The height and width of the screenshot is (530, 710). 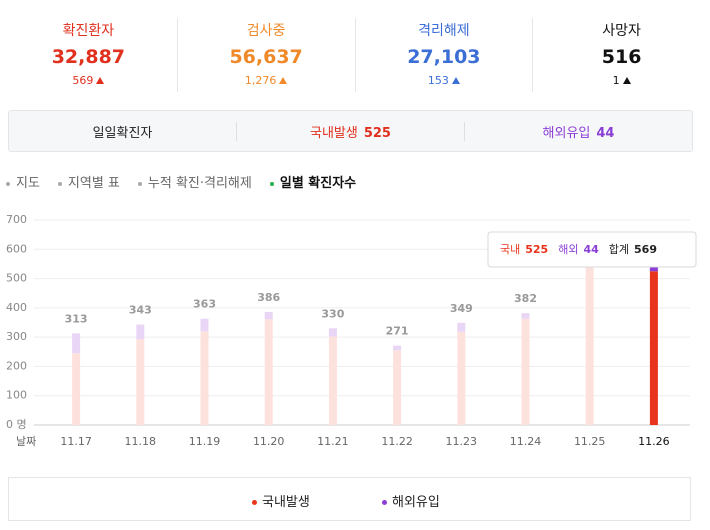 What do you see at coordinates (397, 331) in the screenshot?
I see `total-label: 271` at bounding box center [397, 331].